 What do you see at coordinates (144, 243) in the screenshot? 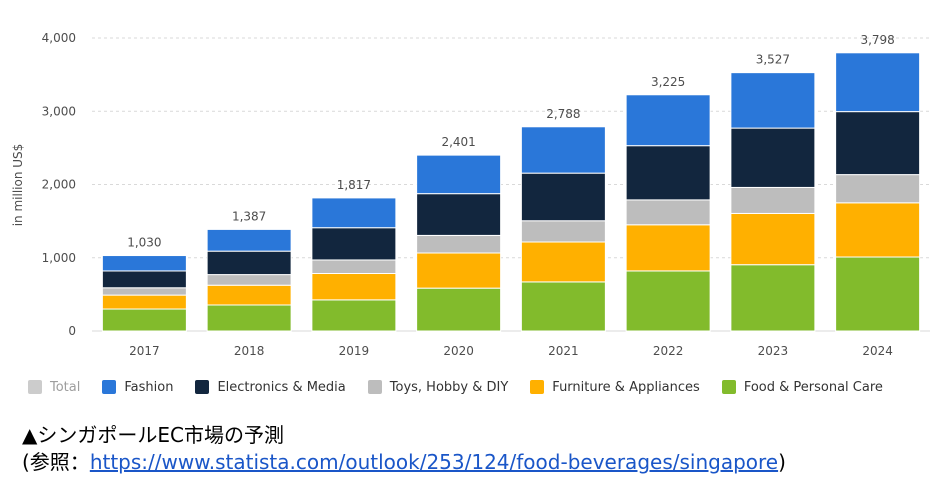
I see `total-label: 1,030` at bounding box center [144, 243].